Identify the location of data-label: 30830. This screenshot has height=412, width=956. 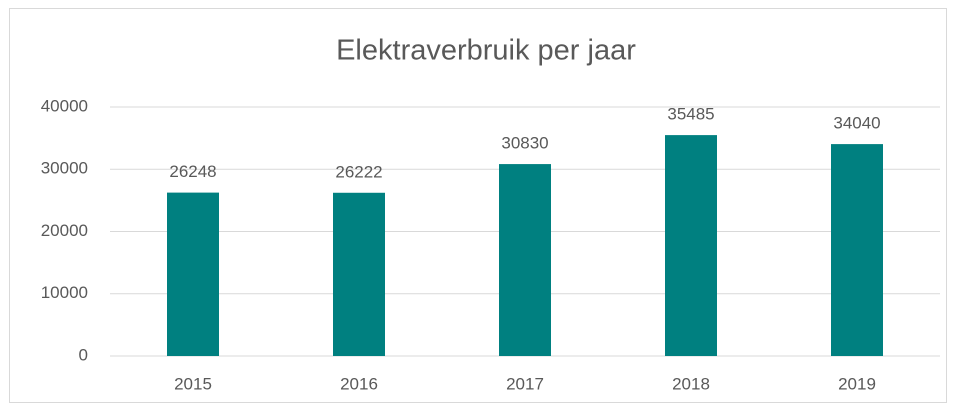
(524, 143).